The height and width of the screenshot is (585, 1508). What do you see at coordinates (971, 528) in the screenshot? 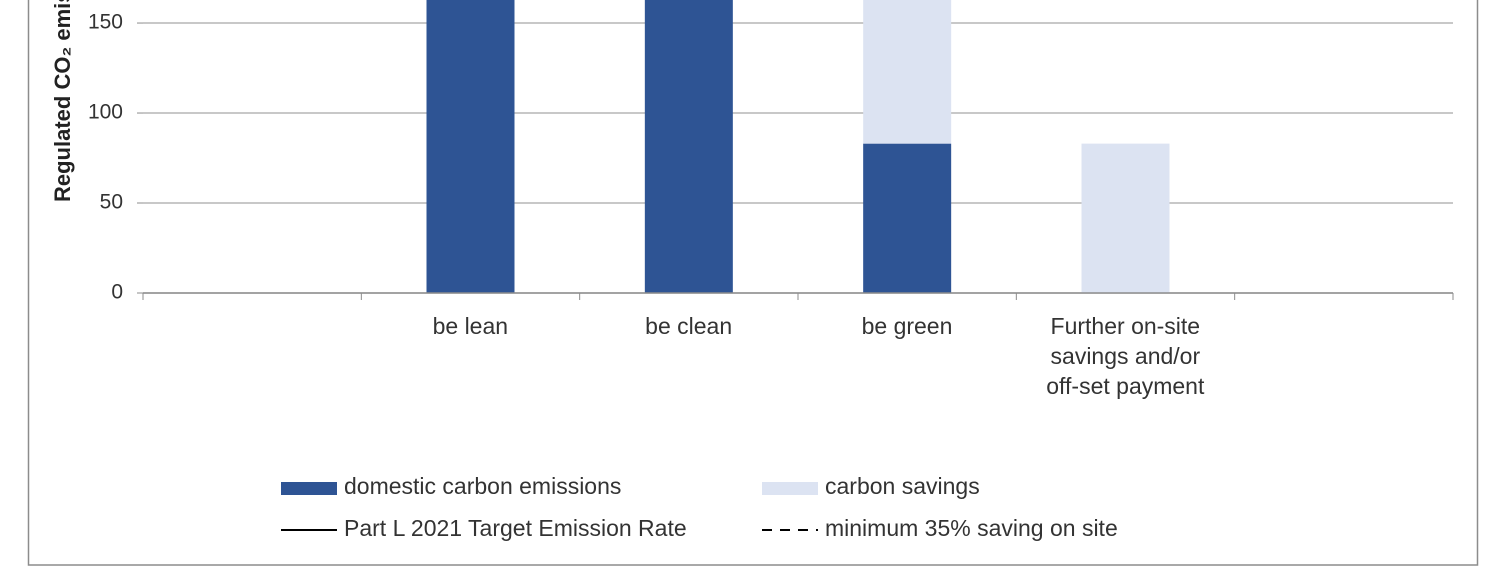
I see `legend-label: minimum 35% saving on site` at bounding box center [971, 528].